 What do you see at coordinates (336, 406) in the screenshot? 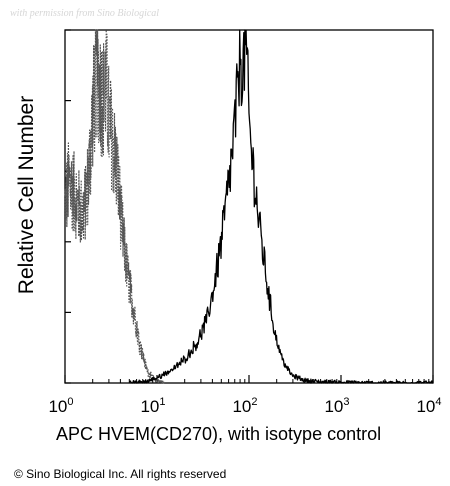
I see `x-tick-label: 10³` at bounding box center [336, 406].